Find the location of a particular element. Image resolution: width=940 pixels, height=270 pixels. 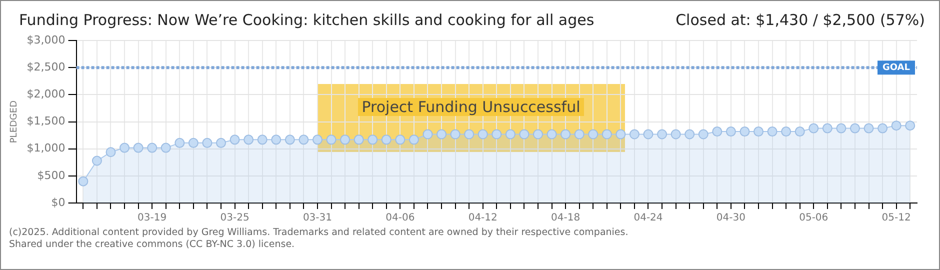

x-tick-label: 05-06 is located at coordinates (813, 218).